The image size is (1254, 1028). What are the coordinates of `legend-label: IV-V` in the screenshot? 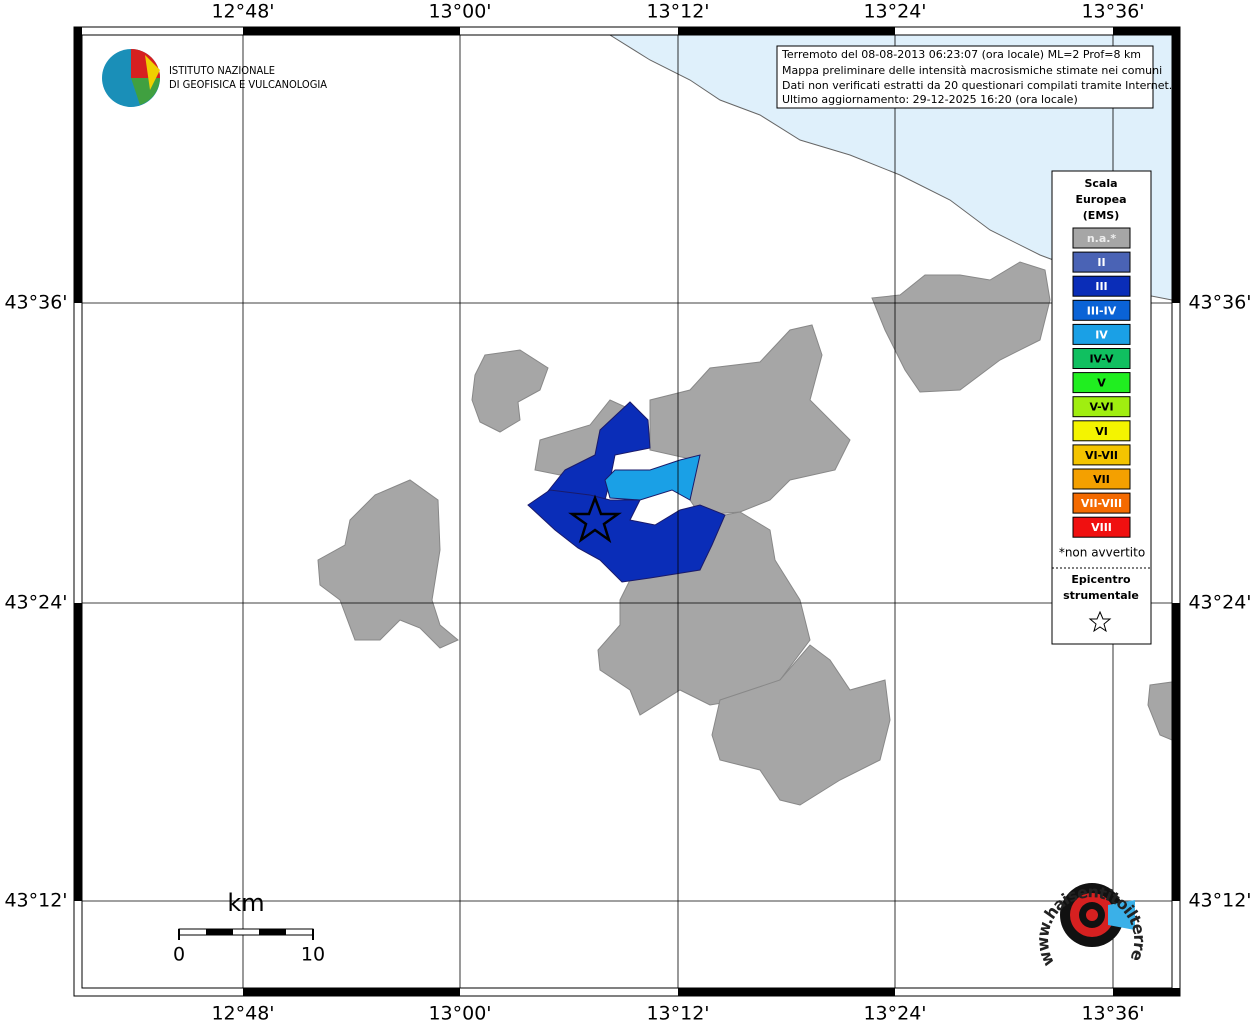 It's located at (1101, 359).